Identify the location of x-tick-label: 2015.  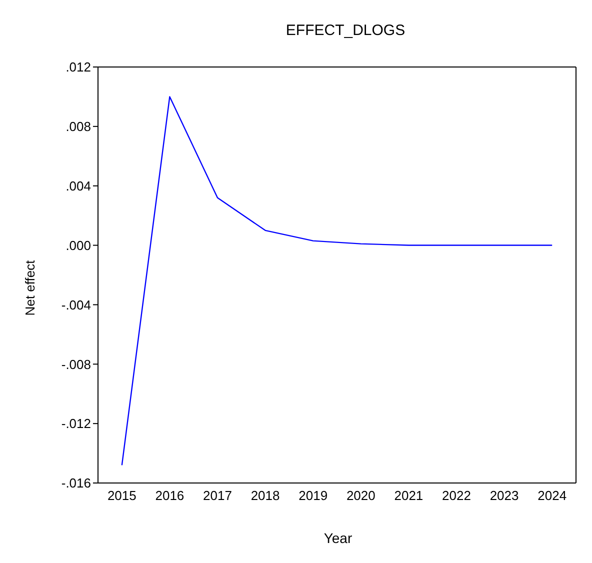
(121, 496).